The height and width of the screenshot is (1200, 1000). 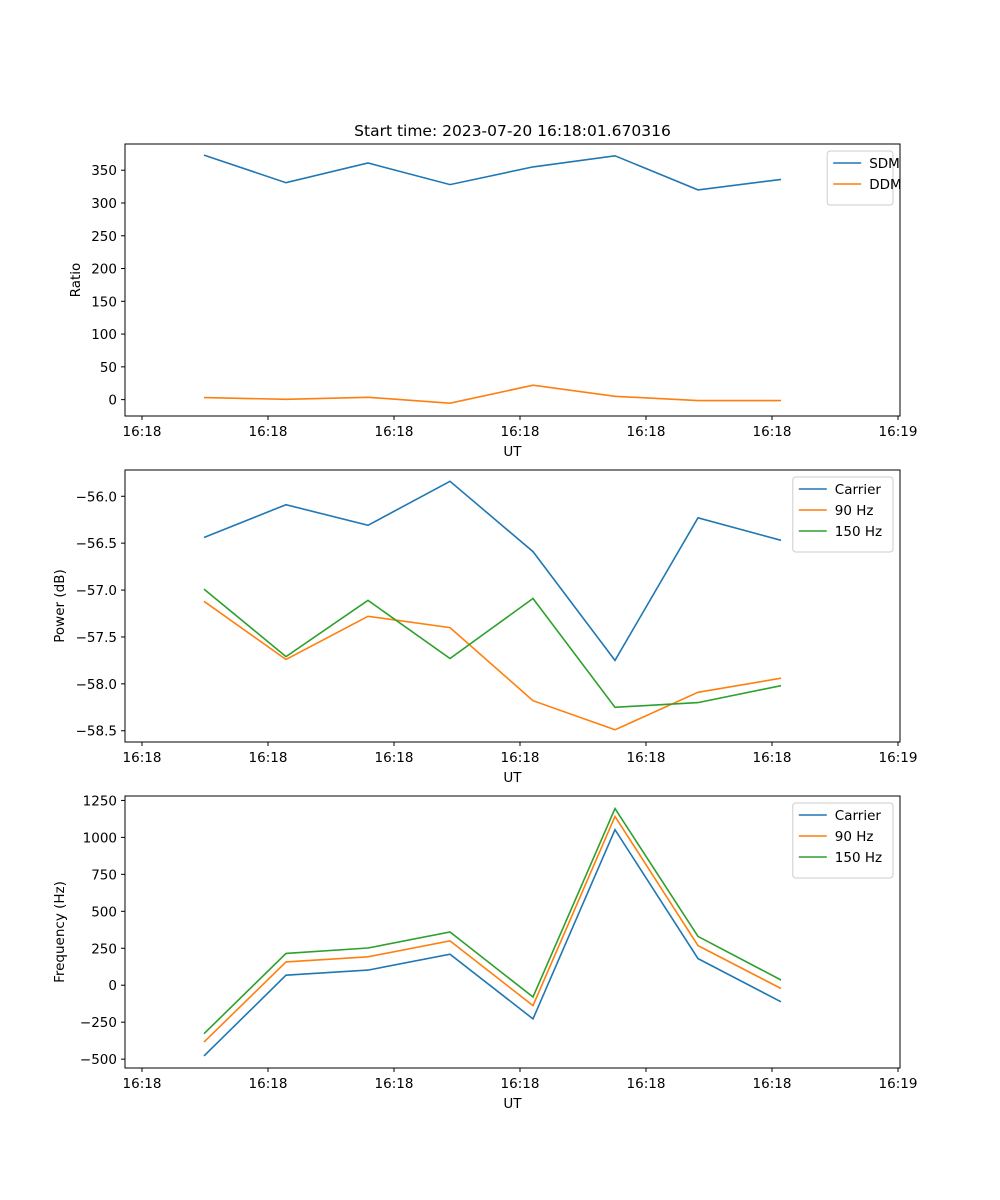 I want to click on y-tick-label: 750, so click(x=104, y=875).